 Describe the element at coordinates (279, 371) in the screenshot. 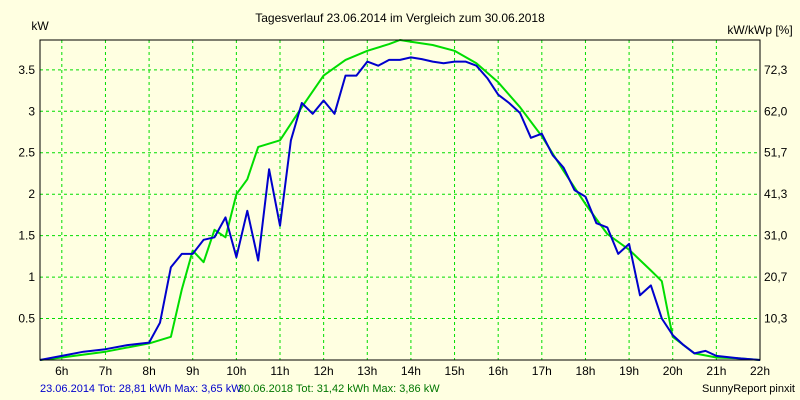

I see `x-tick-label: 11h` at that location.